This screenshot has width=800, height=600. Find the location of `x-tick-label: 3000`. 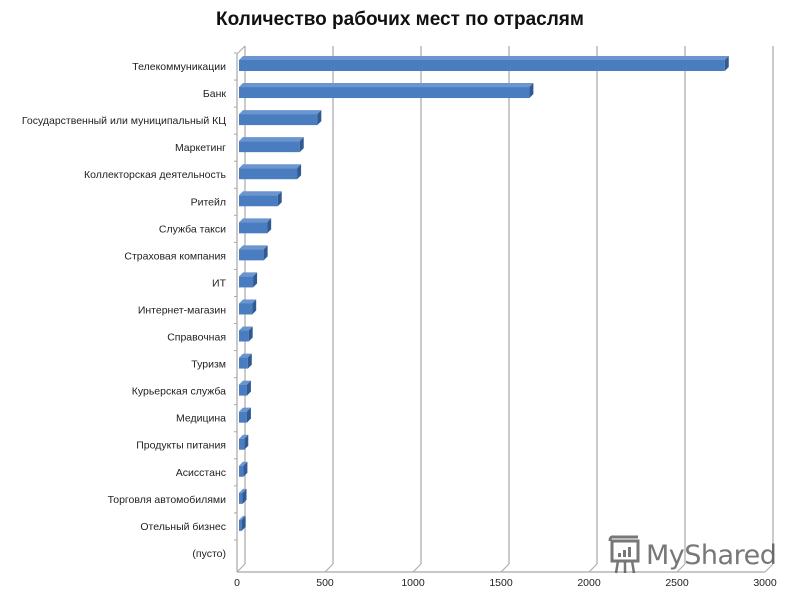

x-tick-label: 3000 is located at coordinates (765, 583).